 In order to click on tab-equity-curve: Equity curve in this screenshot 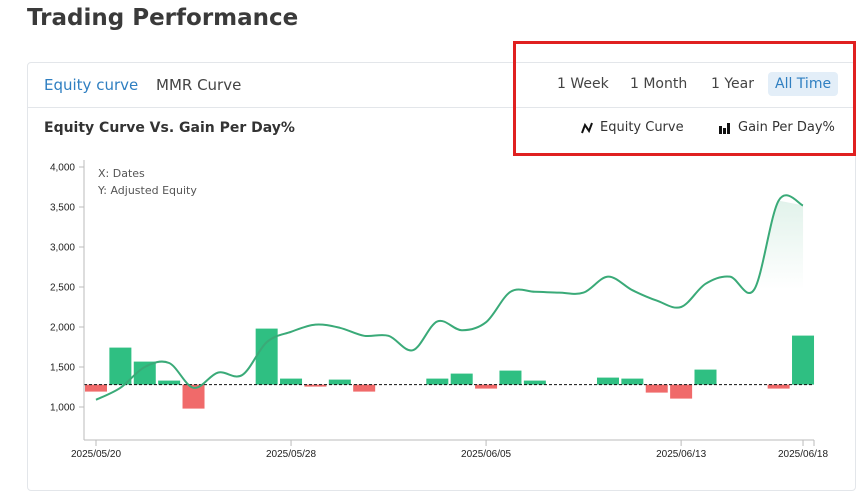, I will do `click(91, 85)`.